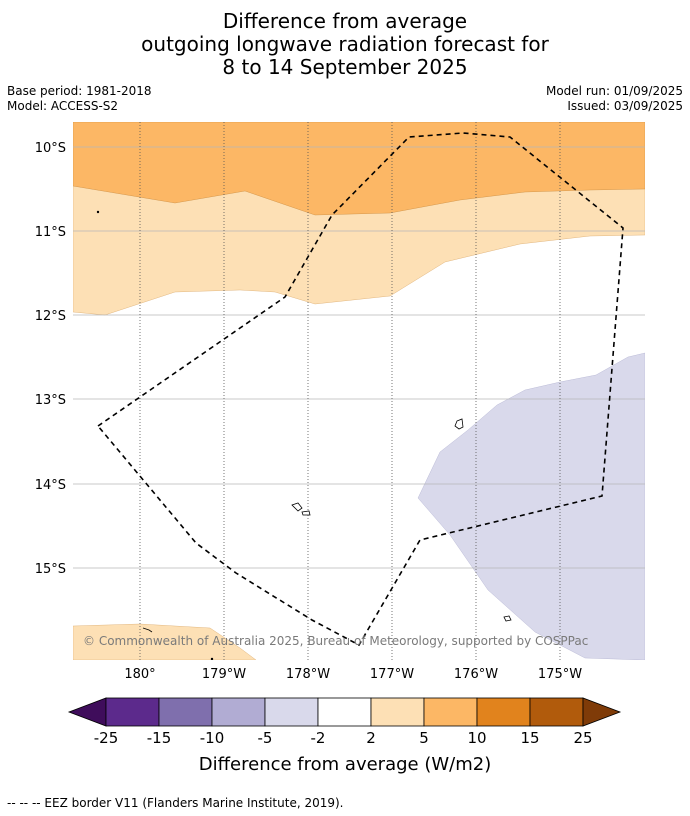  I want to click on issued-text: Issued: 03/09/2025, so click(625, 106).